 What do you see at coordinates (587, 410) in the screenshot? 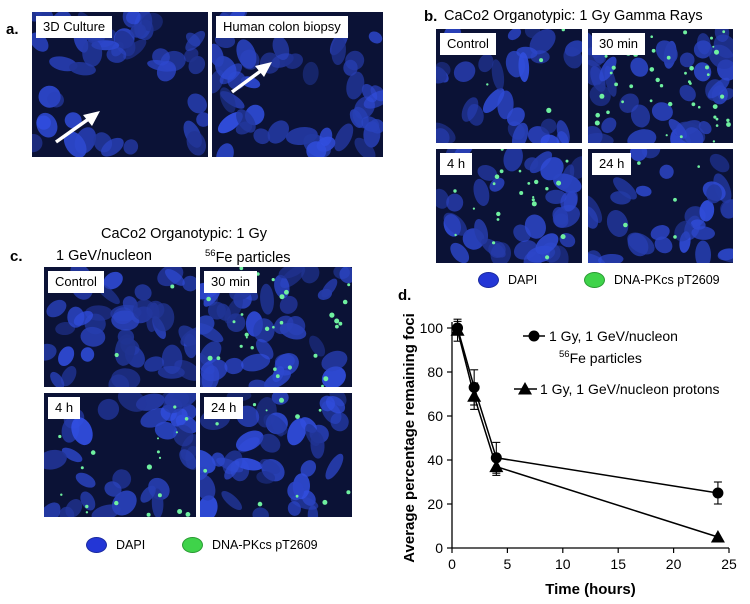
I see `series-1-line` at bounding box center [587, 410].